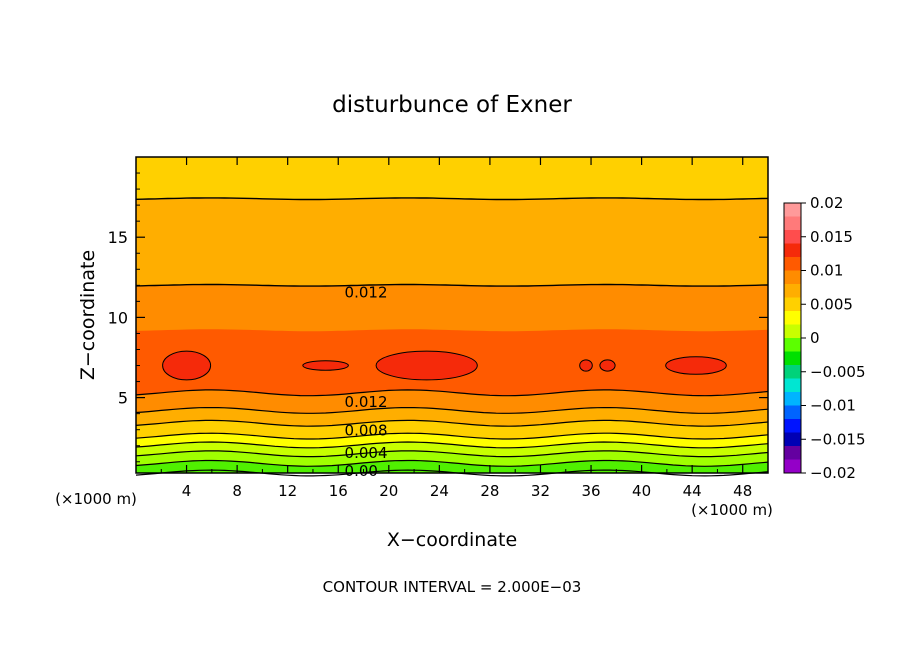  What do you see at coordinates (833, 406) in the screenshot?
I see `colorbar-tick-label: −0.01` at bounding box center [833, 406].